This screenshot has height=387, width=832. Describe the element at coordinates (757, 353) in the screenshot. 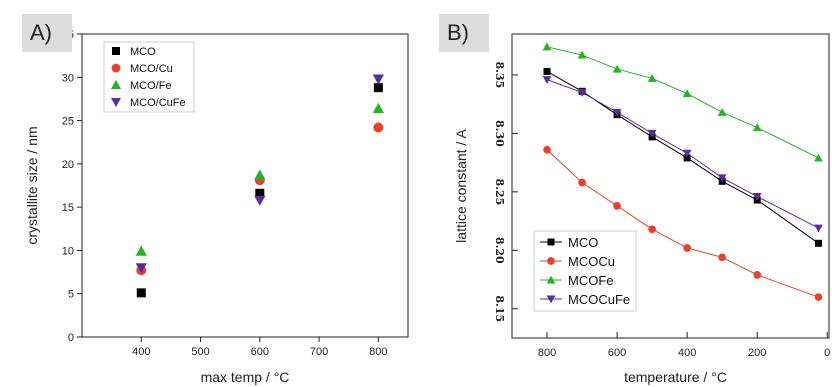

I see `x-tick-label-b: 200` at that location.